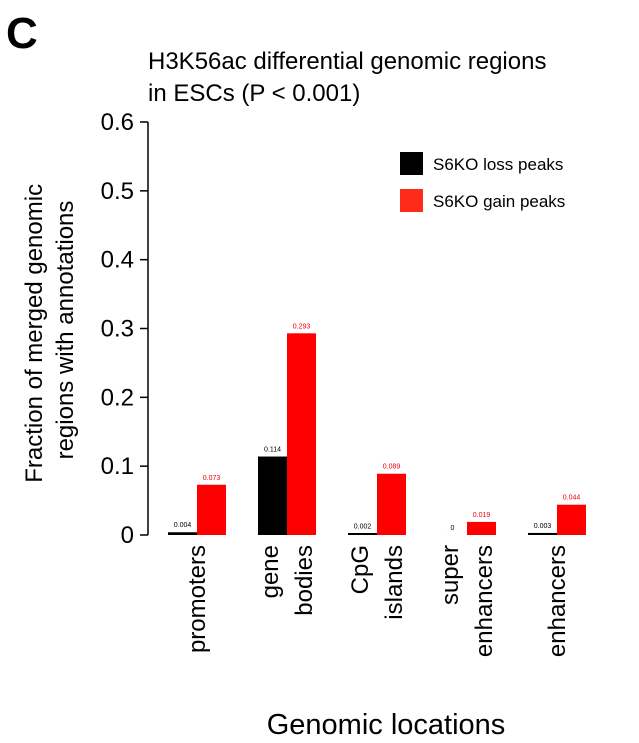 The height and width of the screenshot is (743, 639). What do you see at coordinates (197, 599) in the screenshot?
I see `category-label: promoters` at bounding box center [197, 599].